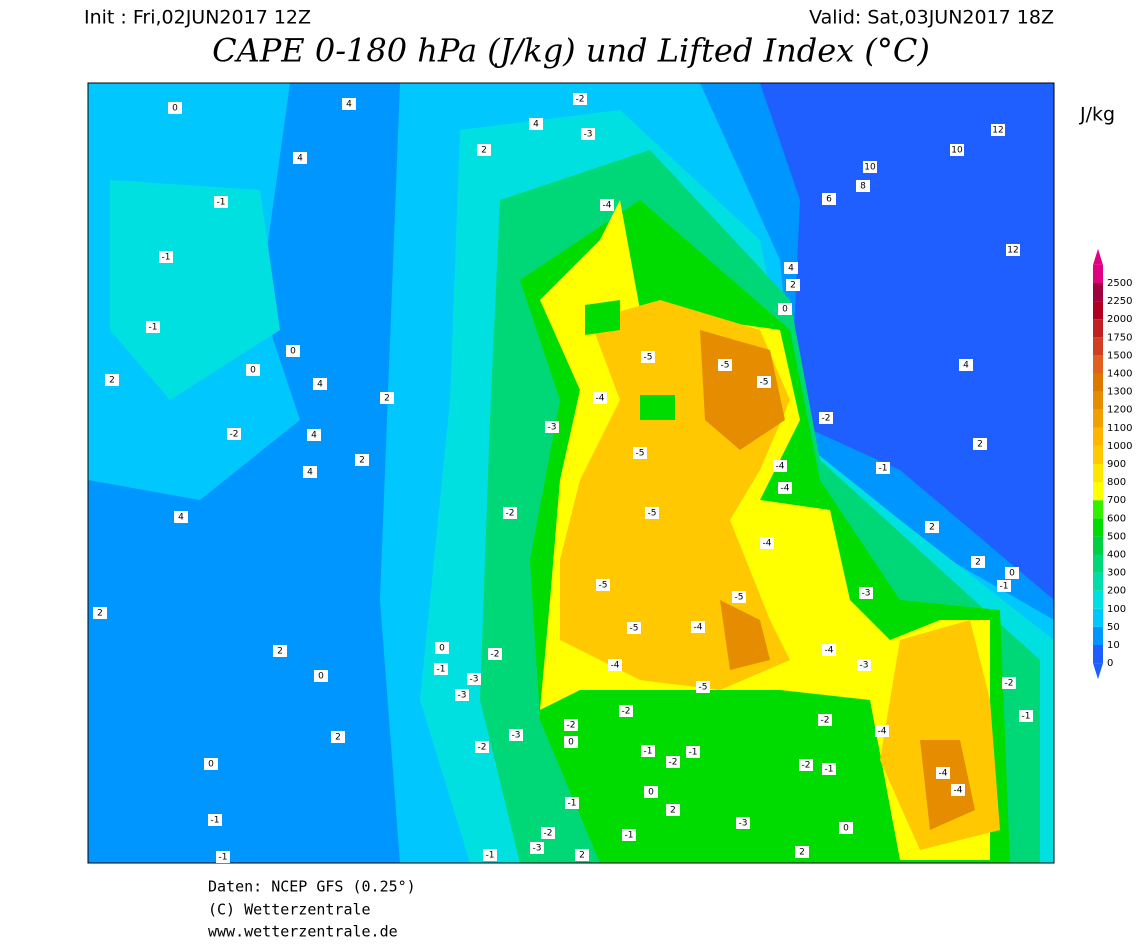 Image resolution: width=1143 pixels, height=947 pixels. I want to click on lifted-index-label: 10, so click(957, 151).